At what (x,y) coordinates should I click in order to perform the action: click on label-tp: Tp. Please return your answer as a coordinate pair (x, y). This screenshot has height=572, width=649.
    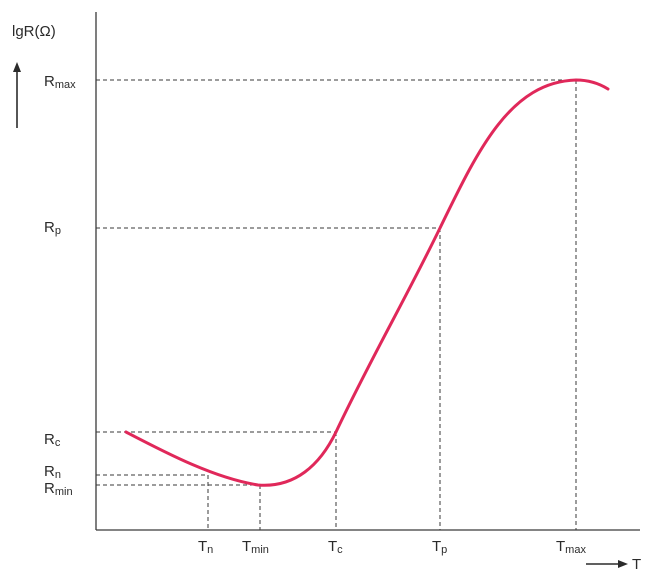
    Looking at the image, I should click on (439, 547).